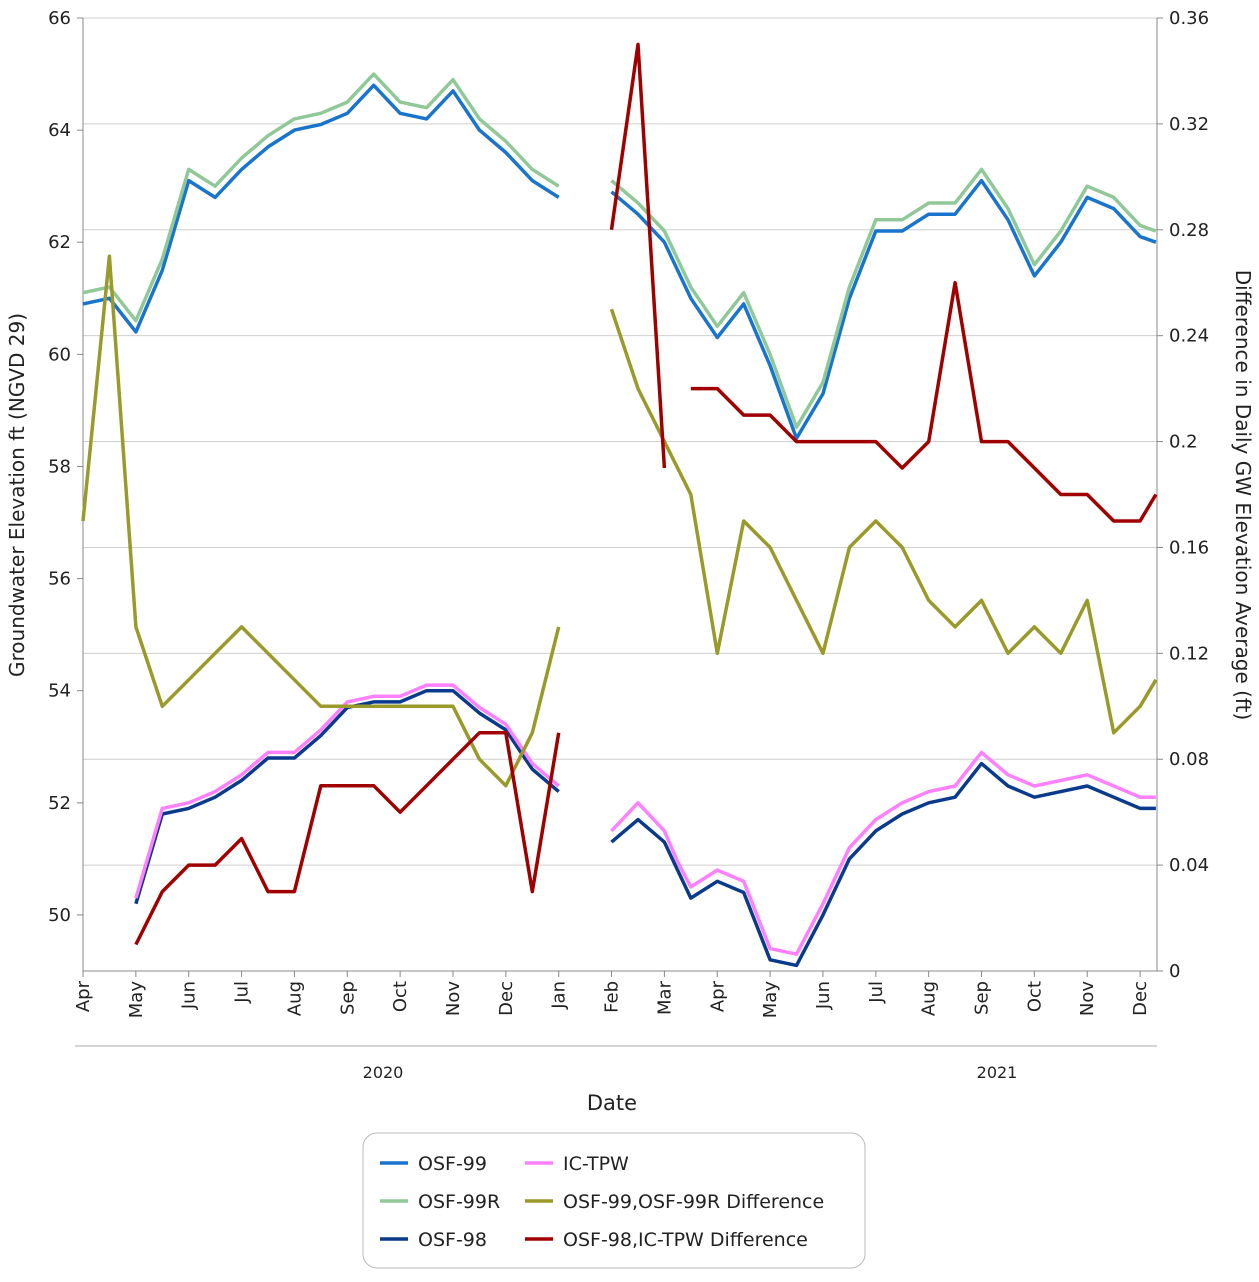  Describe the element at coordinates (59, 579) in the screenshot. I see `y-tick-label: 56` at that location.